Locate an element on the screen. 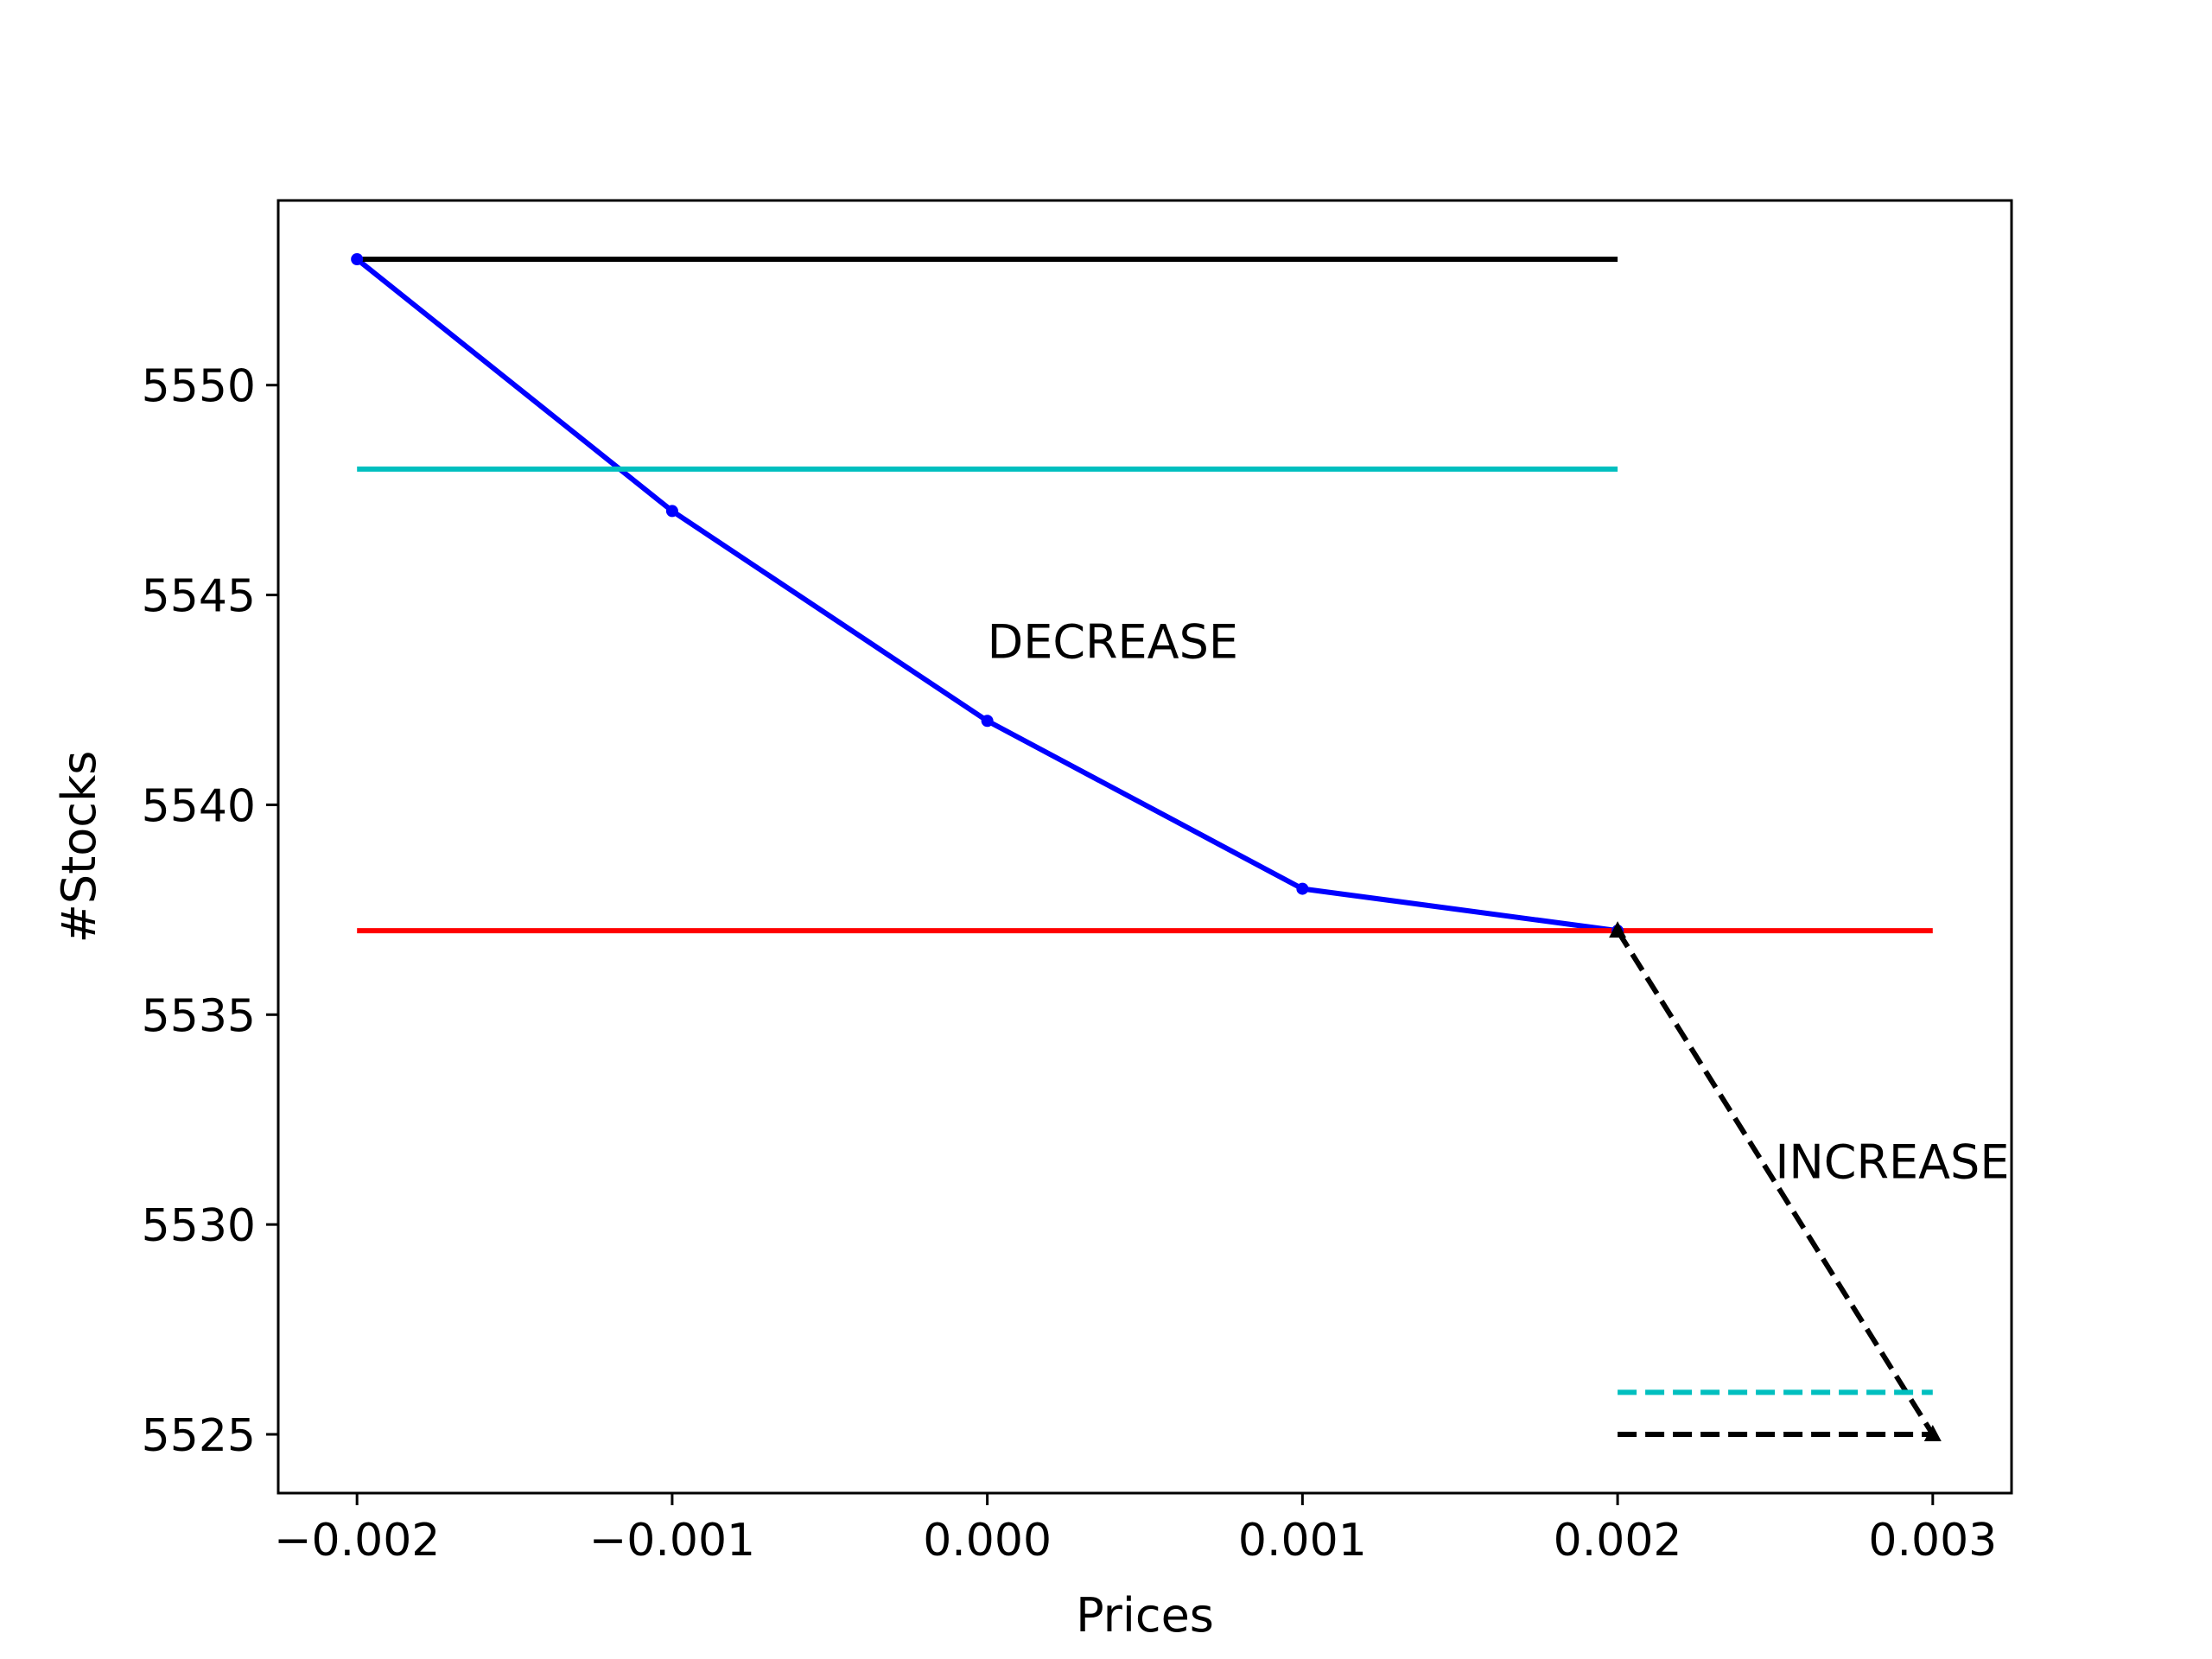 This screenshot has height=1659, width=2212. y-tick-label: 5545 is located at coordinates (199, 597).